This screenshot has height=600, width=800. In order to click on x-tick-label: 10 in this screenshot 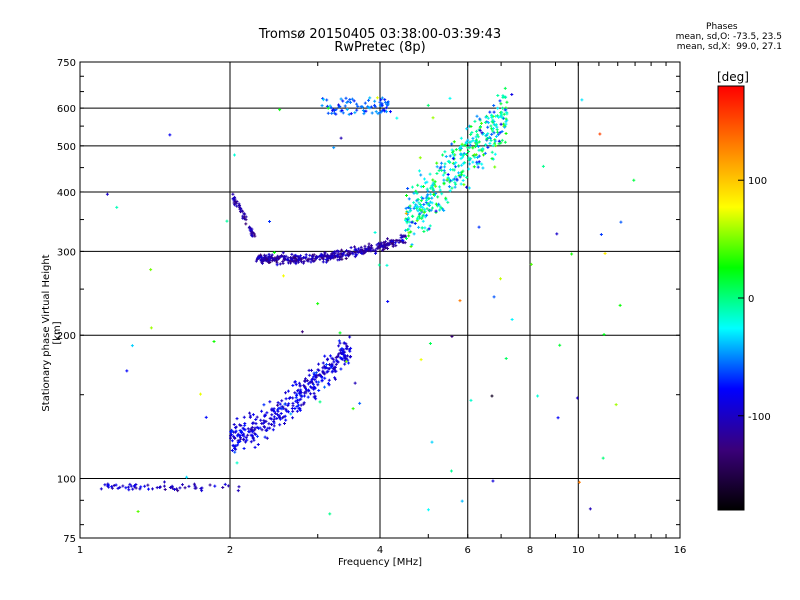, I will do `click(578, 550)`.